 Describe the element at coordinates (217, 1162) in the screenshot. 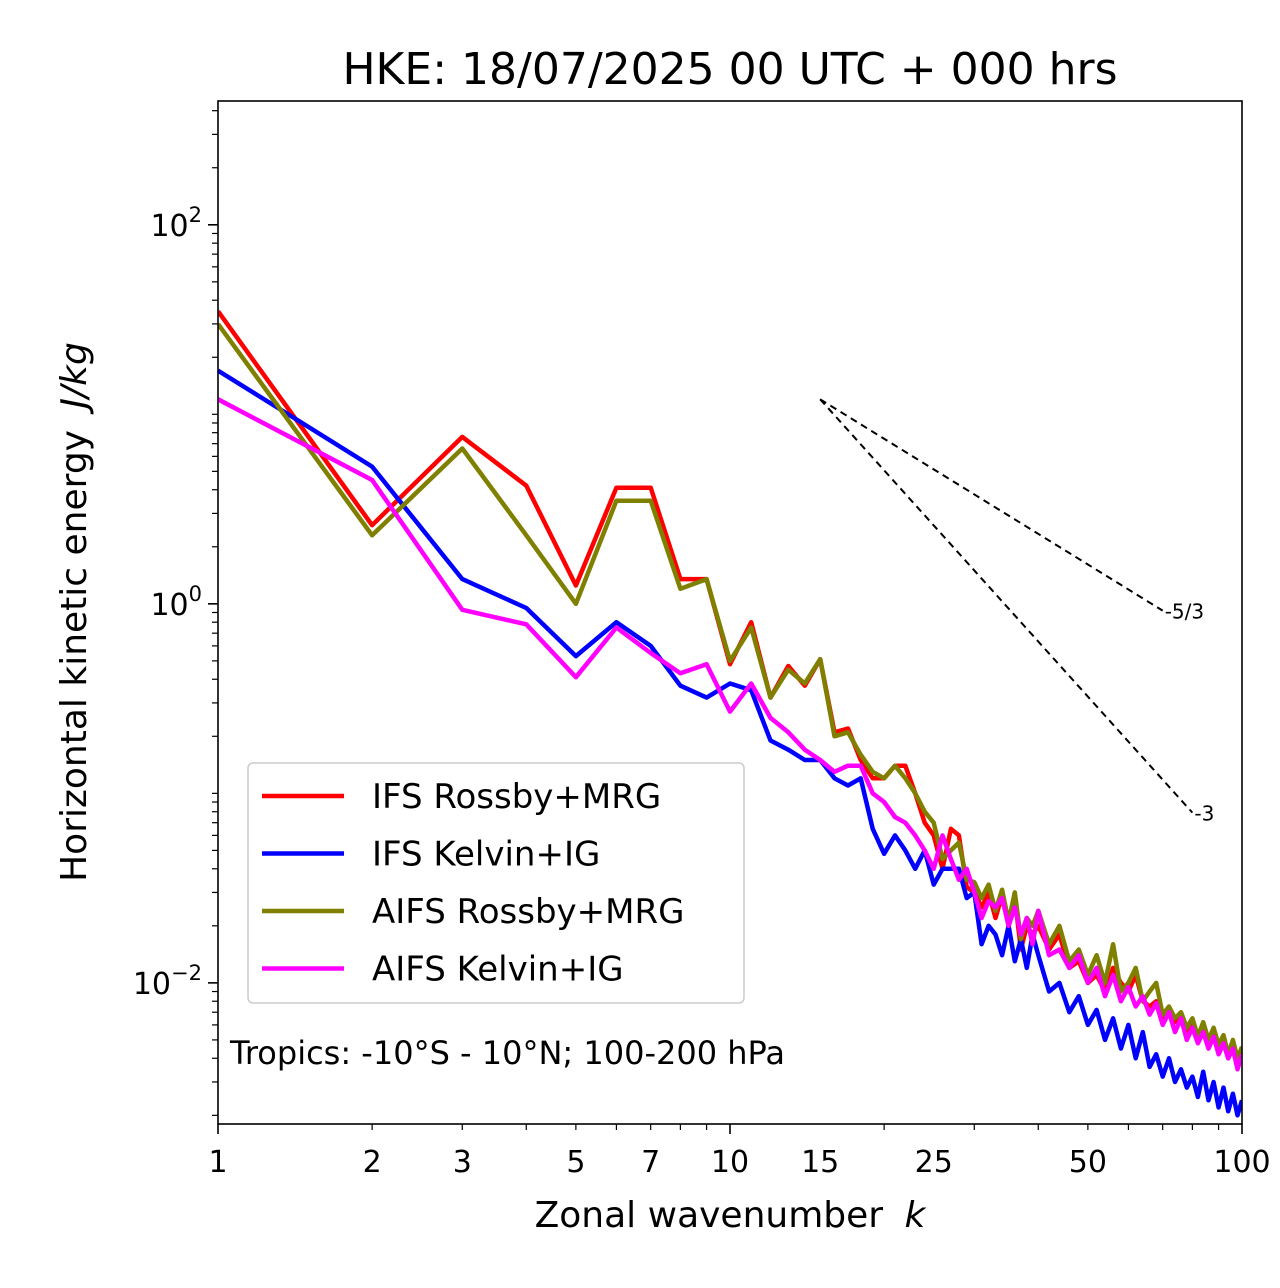

I see `x-tick-label: 1` at that location.